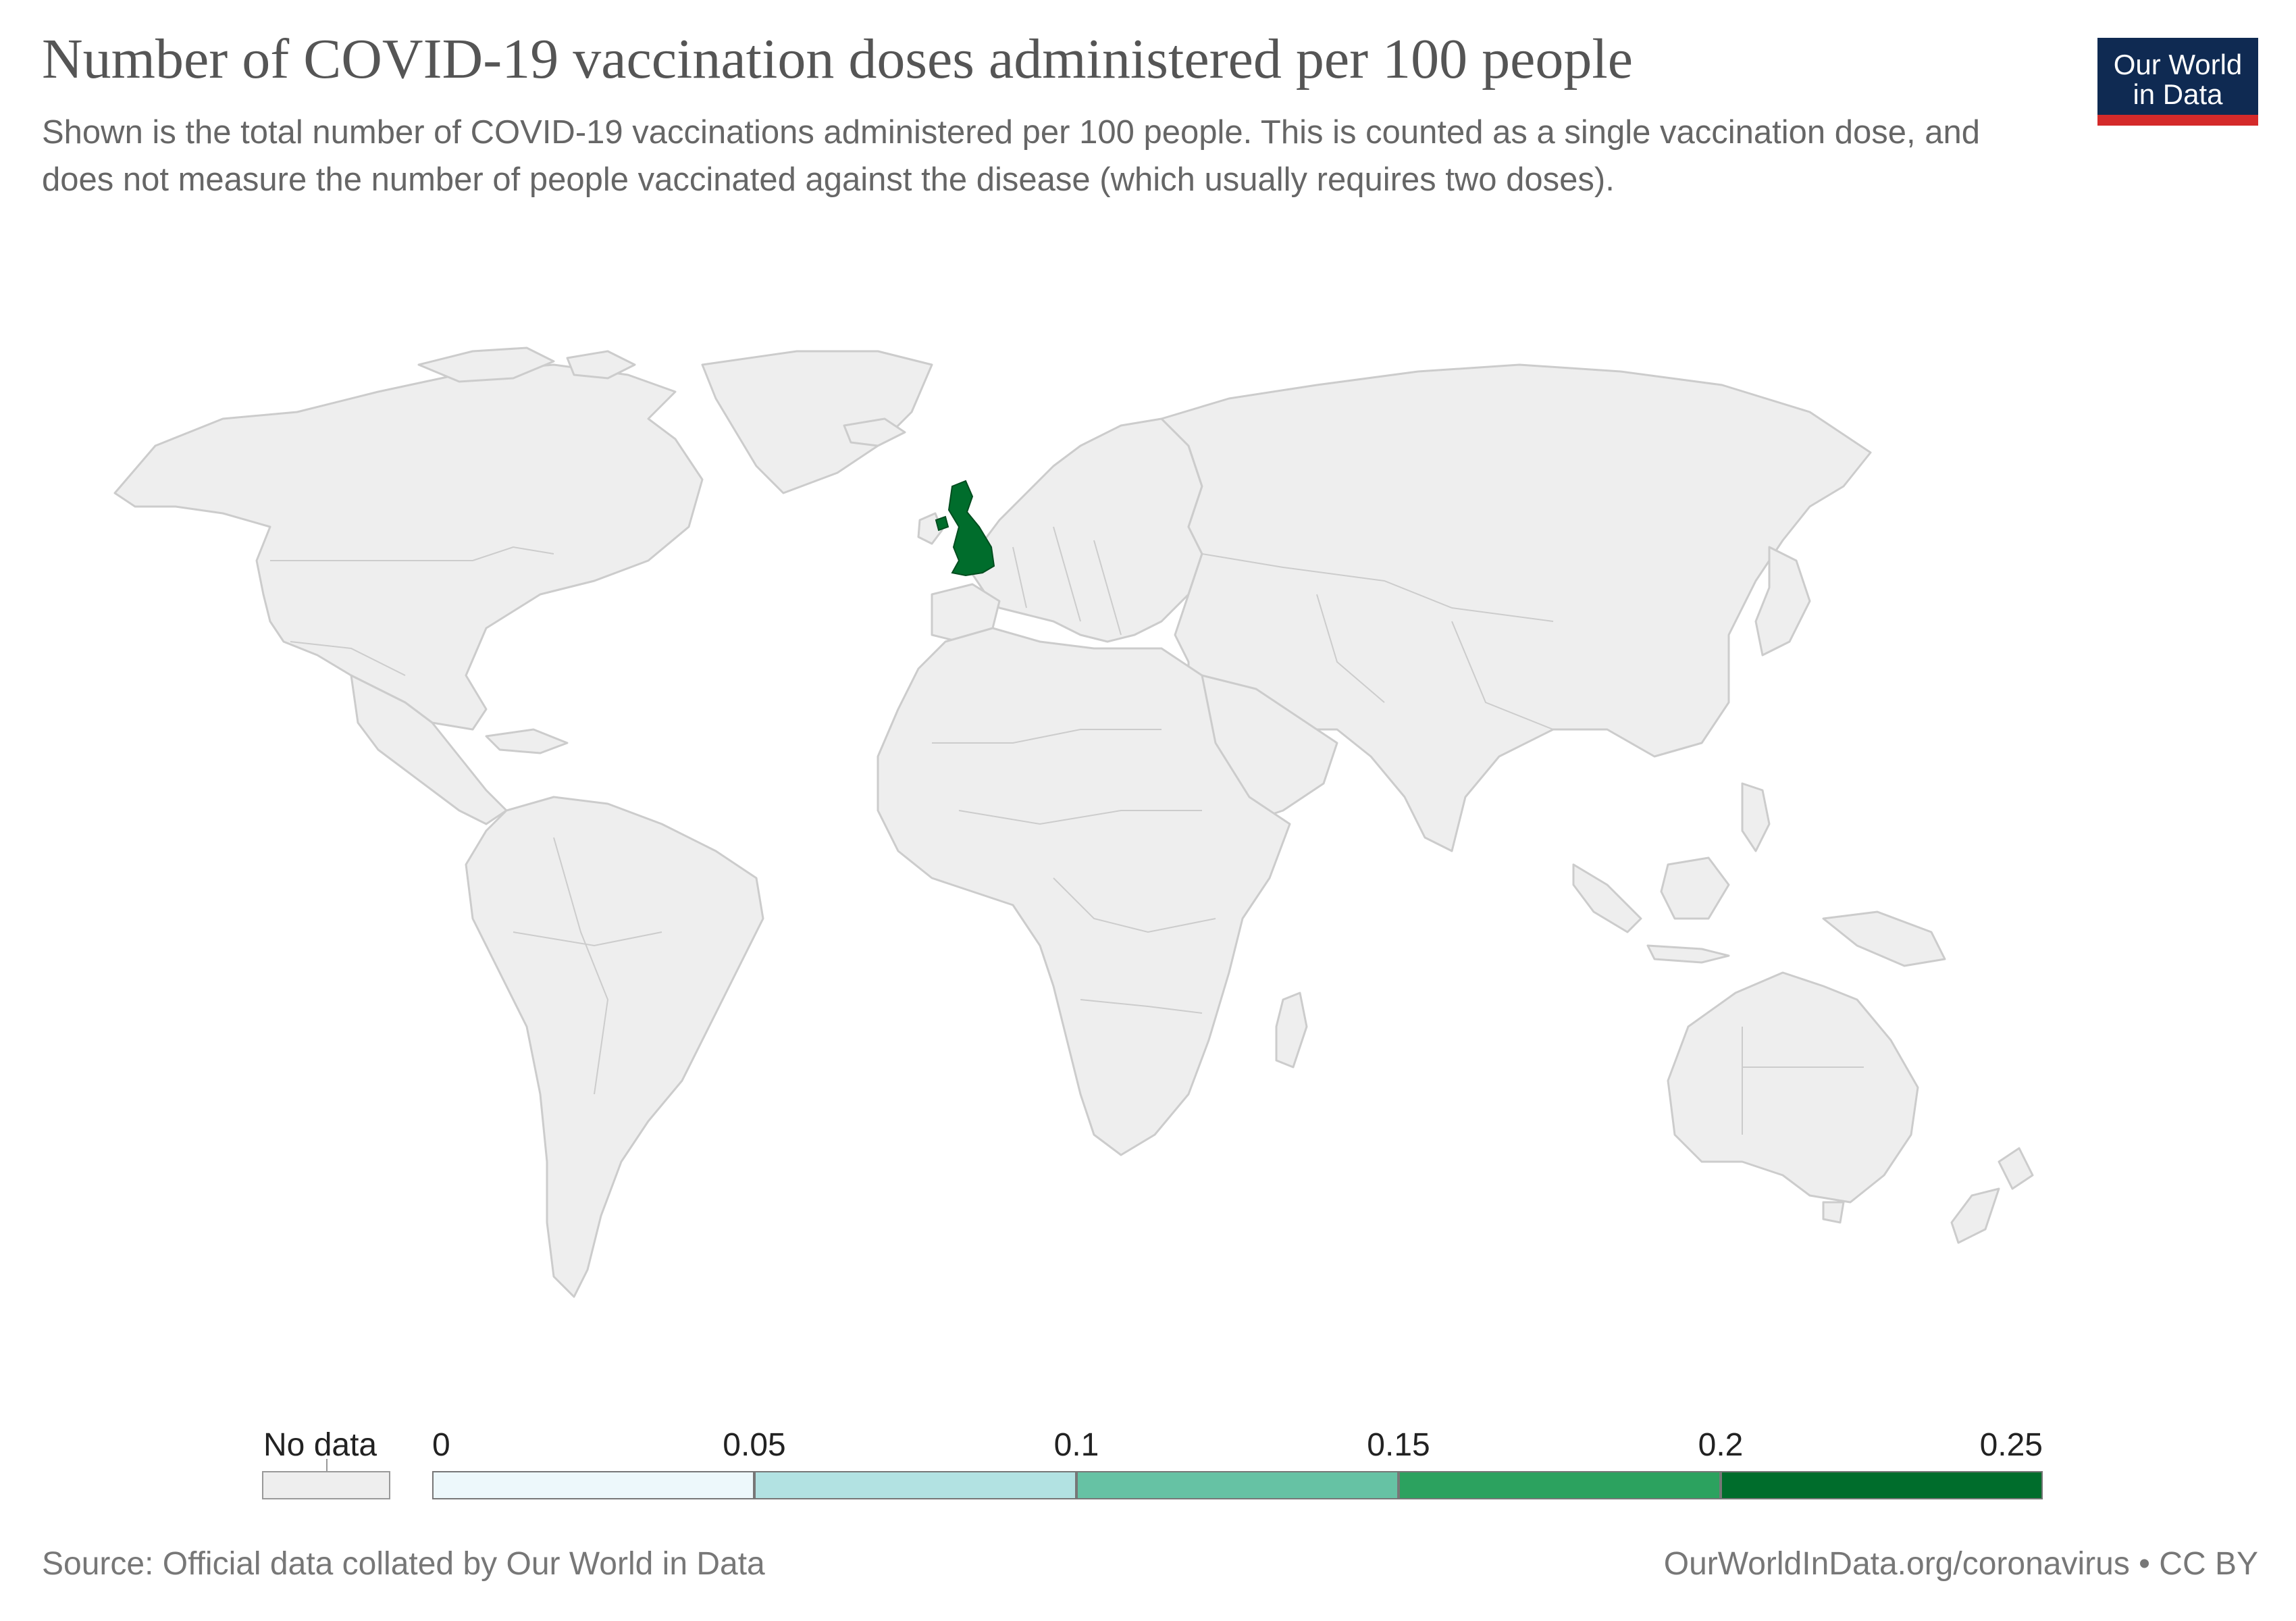 This screenshot has width=2296, height=1621. I want to click on borneo-region, so click(1695, 888).